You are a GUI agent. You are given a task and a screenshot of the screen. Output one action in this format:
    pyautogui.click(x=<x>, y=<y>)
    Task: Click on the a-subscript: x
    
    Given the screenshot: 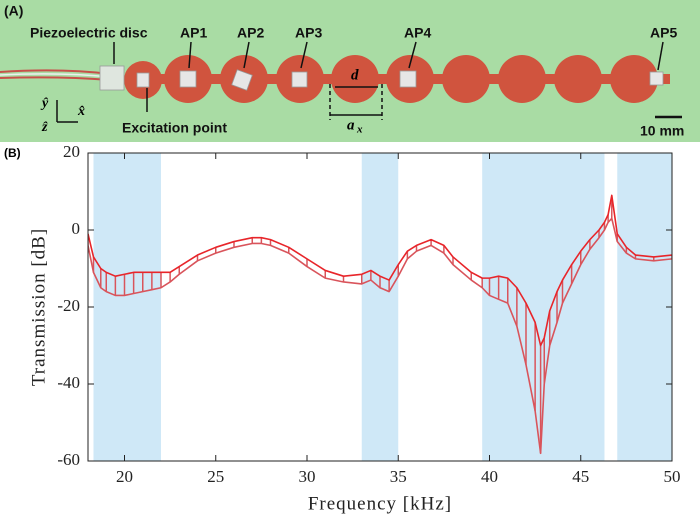 What is the action you would take?
    pyautogui.click(x=359, y=130)
    